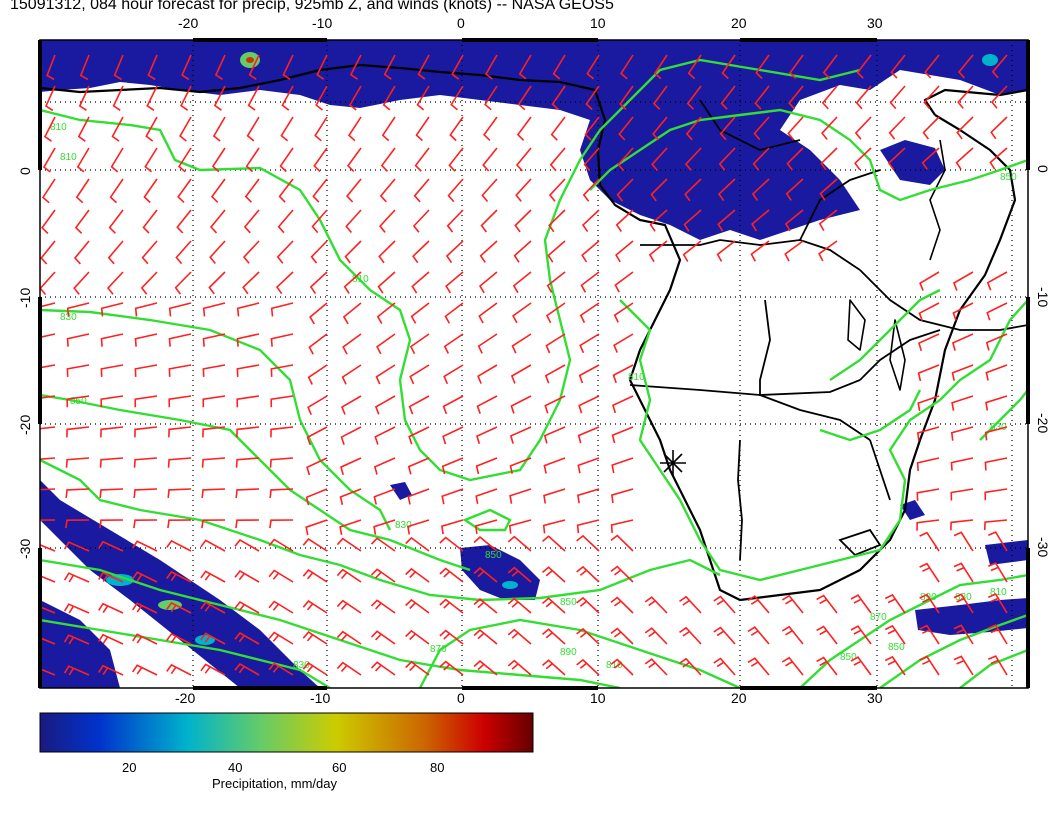 Image resolution: width=1056 pixels, height=816 pixels. I want to click on x-tick-bottom: 10, so click(598, 698).